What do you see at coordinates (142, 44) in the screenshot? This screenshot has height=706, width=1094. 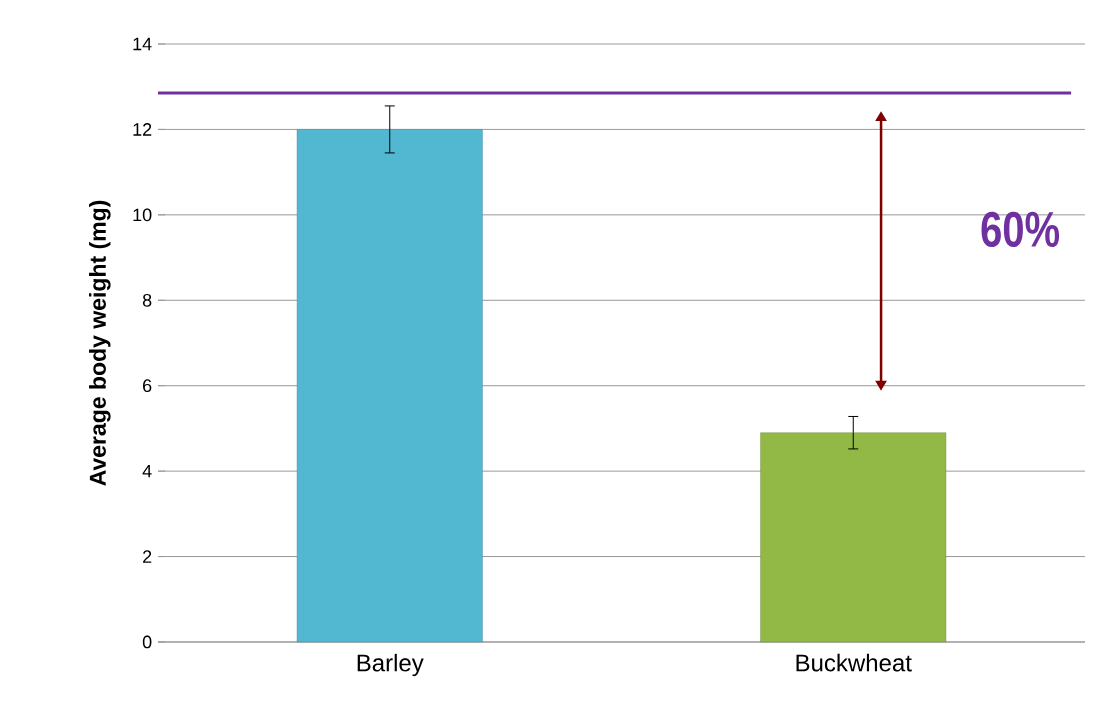 I see `y-tick-label: 14` at bounding box center [142, 44].